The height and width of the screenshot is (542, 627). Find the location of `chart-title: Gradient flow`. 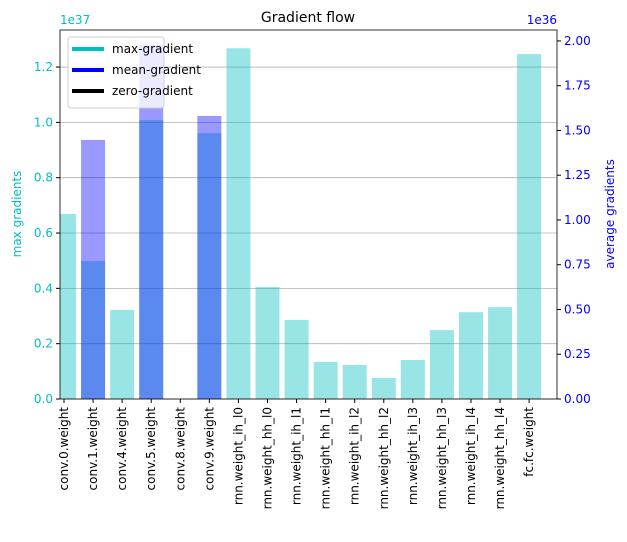

chart-title: Gradient flow is located at coordinates (308, 18).